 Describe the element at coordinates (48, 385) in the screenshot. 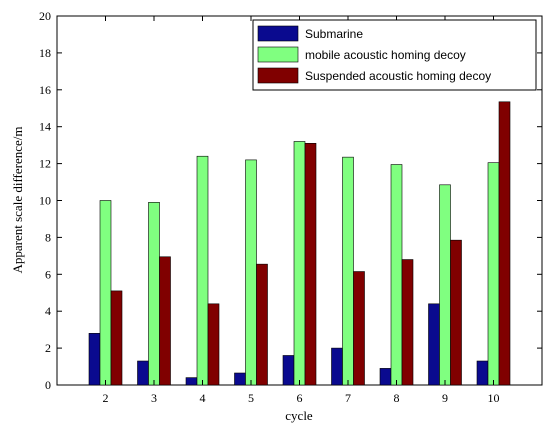

I see `y-tick-label: 0` at that location.